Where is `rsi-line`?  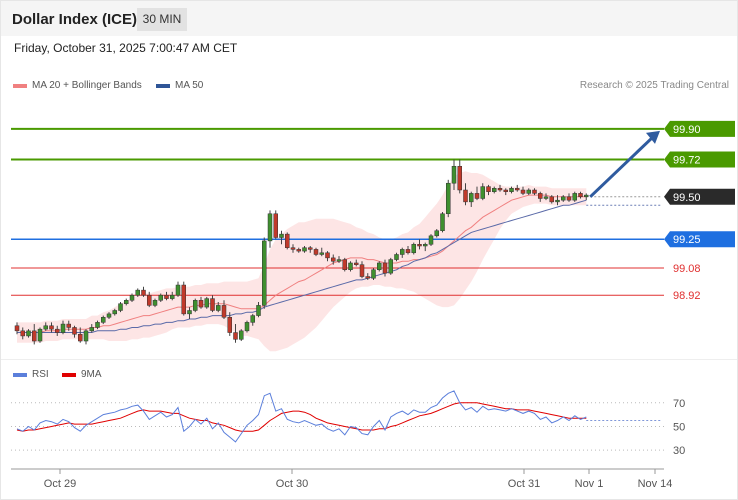
rsi-line is located at coordinates (301, 416).